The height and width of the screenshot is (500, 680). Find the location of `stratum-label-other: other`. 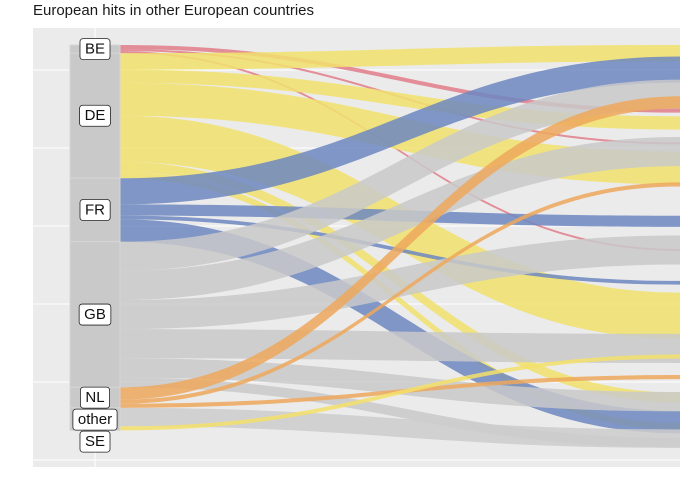

stratum-label-other: other is located at coordinates (95, 419).